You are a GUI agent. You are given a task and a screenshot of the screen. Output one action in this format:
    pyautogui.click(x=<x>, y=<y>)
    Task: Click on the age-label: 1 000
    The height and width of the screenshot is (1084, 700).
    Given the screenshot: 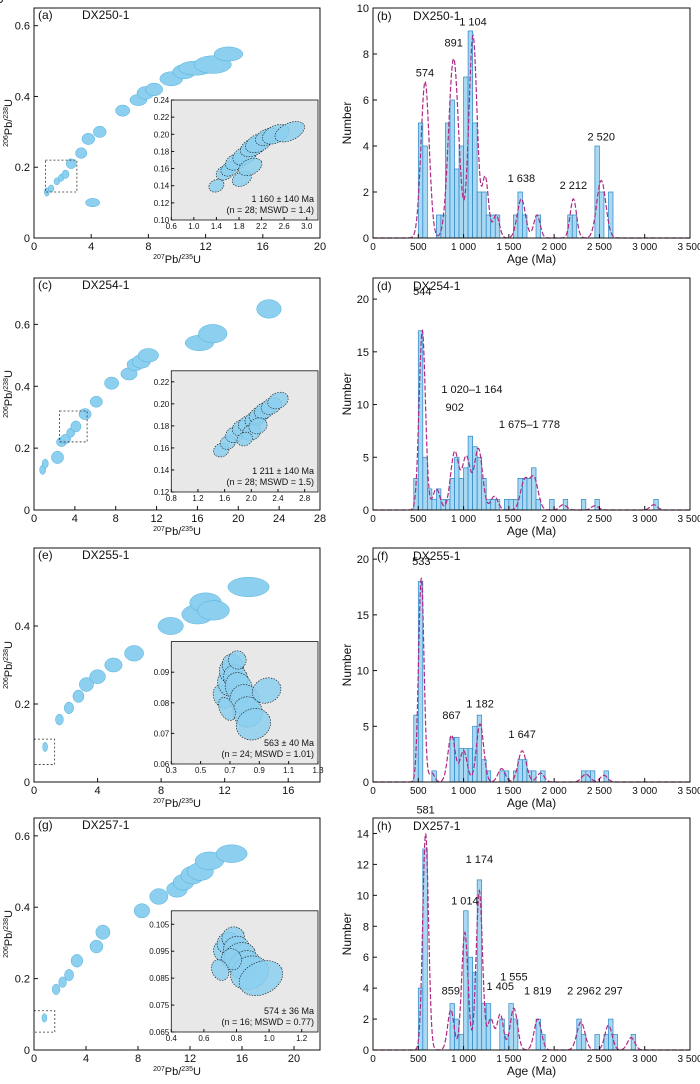 What is the action you would take?
    pyautogui.click(x=7, y=1)
    